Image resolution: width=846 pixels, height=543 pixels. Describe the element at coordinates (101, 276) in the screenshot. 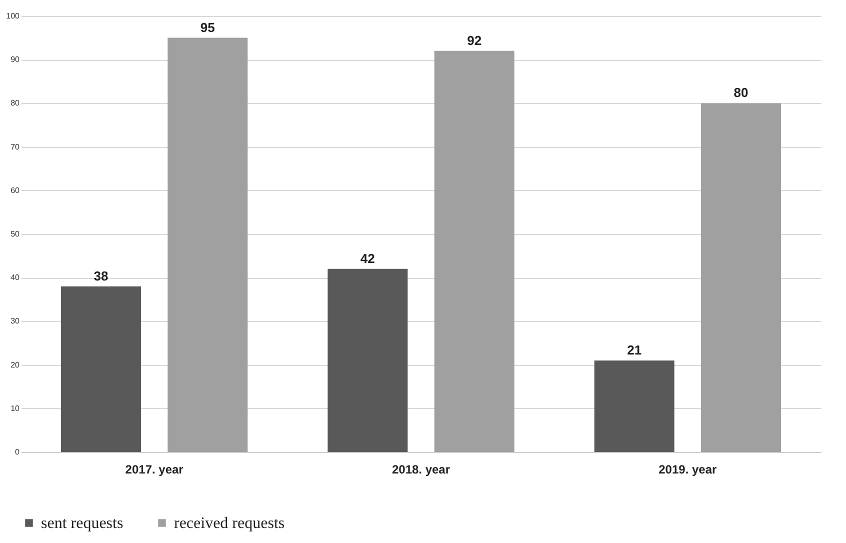

I see `data-label: 38` at that location.